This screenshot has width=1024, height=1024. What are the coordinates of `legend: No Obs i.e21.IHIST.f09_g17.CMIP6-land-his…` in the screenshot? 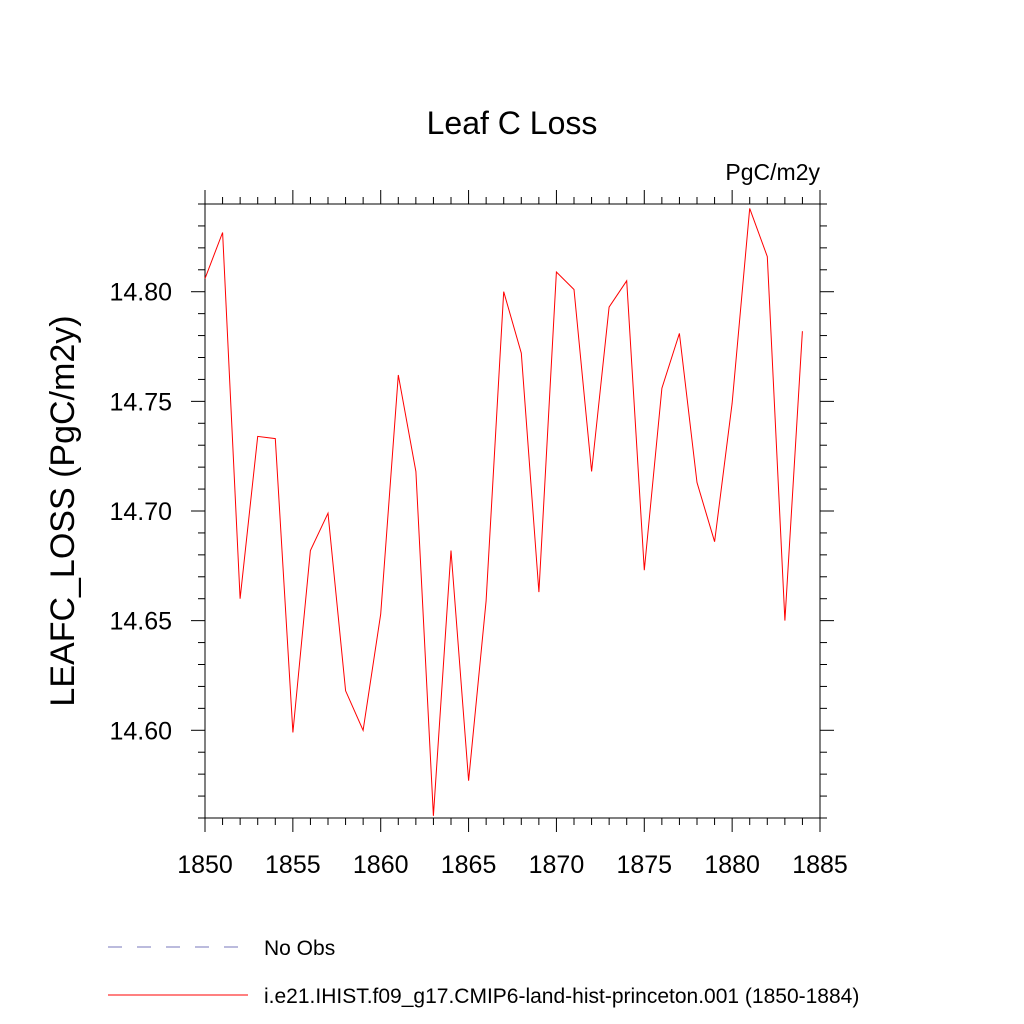 It's located at (483, 972).